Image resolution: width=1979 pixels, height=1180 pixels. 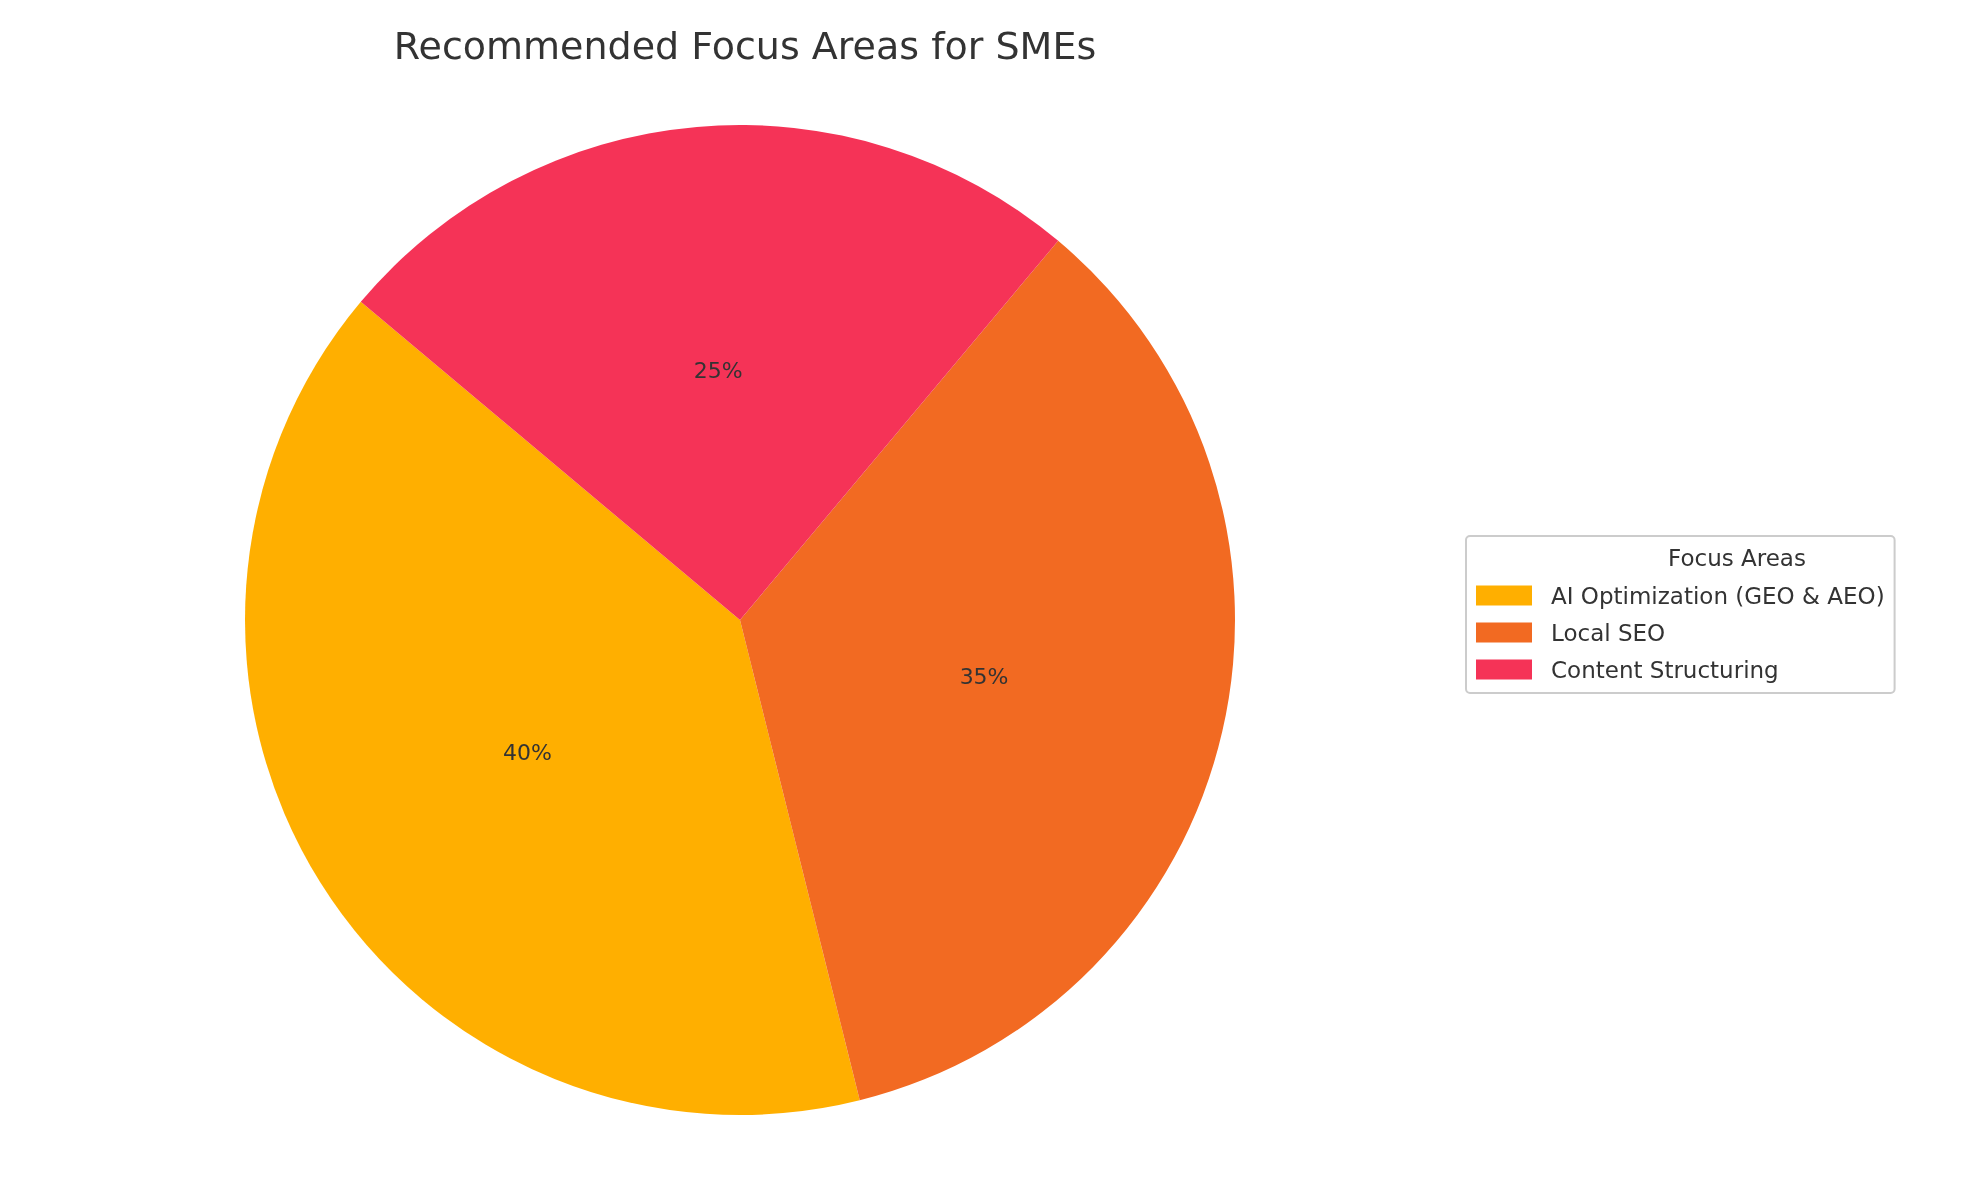 I want to click on data-label: 40%, so click(x=528, y=753).